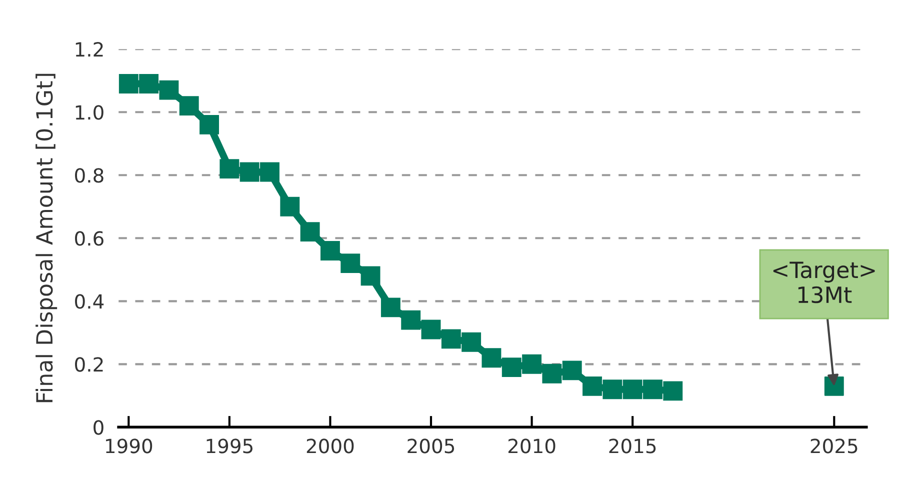  What do you see at coordinates (330, 446) in the screenshot?
I see `x-tick-label: 2000` at bounding box center [330, 446].